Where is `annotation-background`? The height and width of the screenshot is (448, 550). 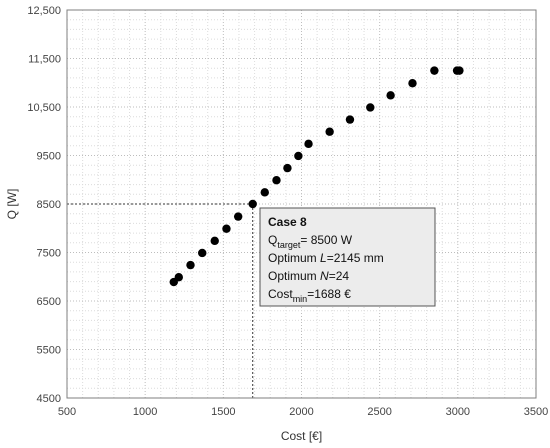 annotation-background is located at coordinates (347, 257).